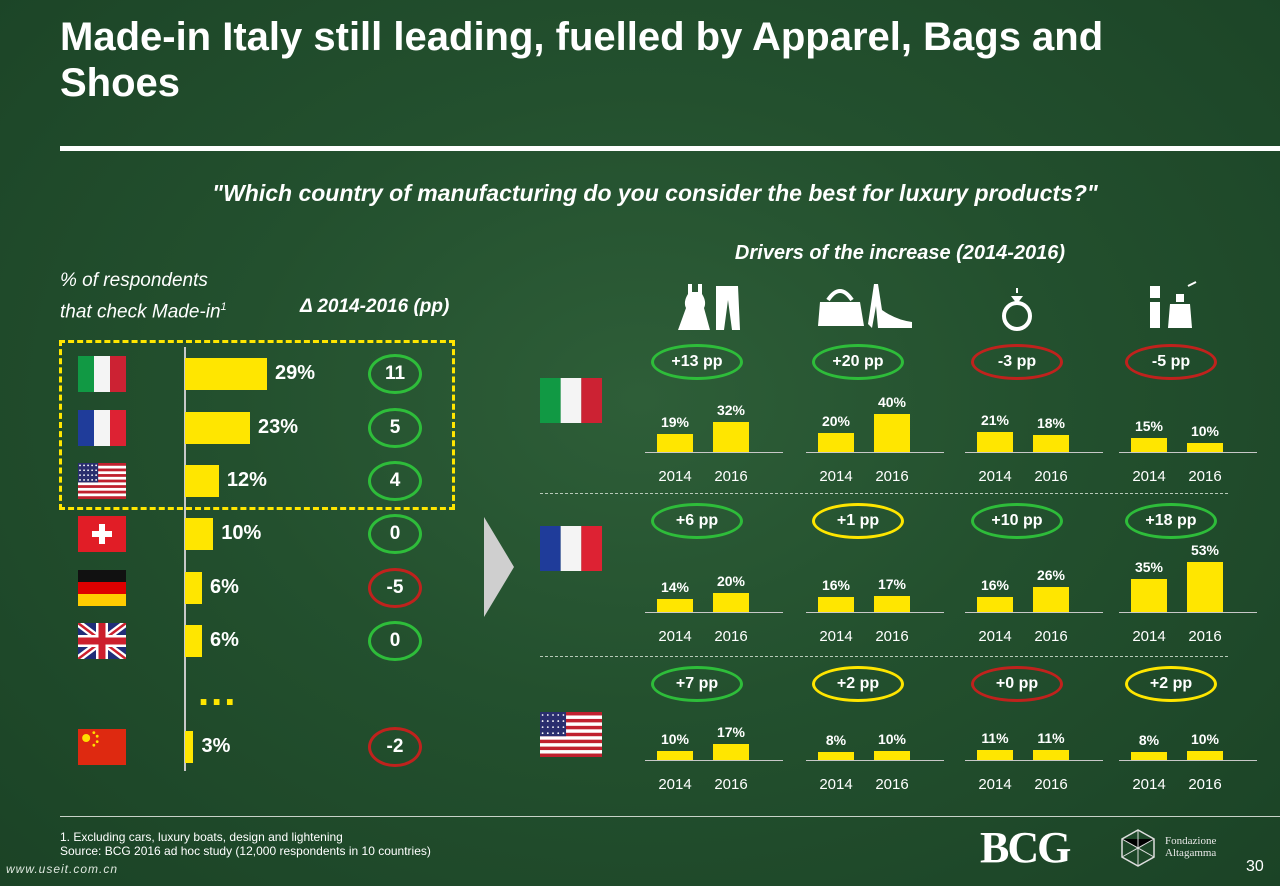  I want to click on value-label-france-3-2014: 35%, so click(1149, 566).